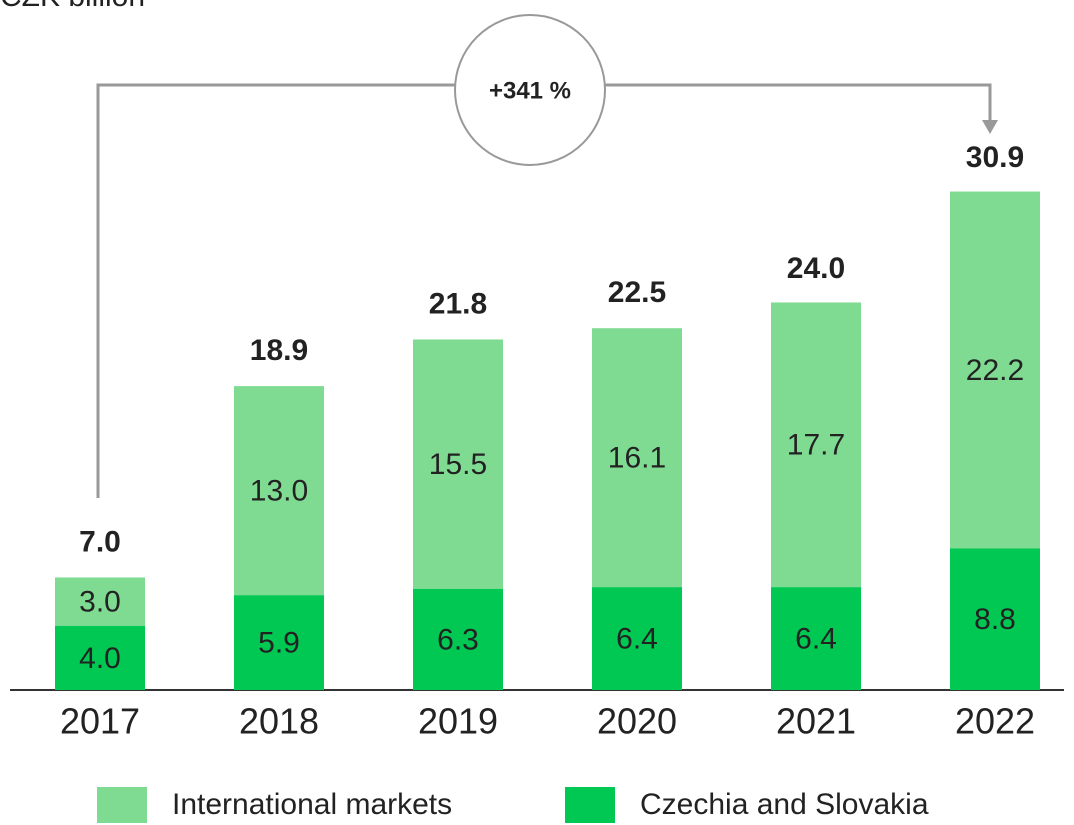 The height and width of the screenshot is (825, 1074). I want to click on value-label: 3.0, so click(100, 601).